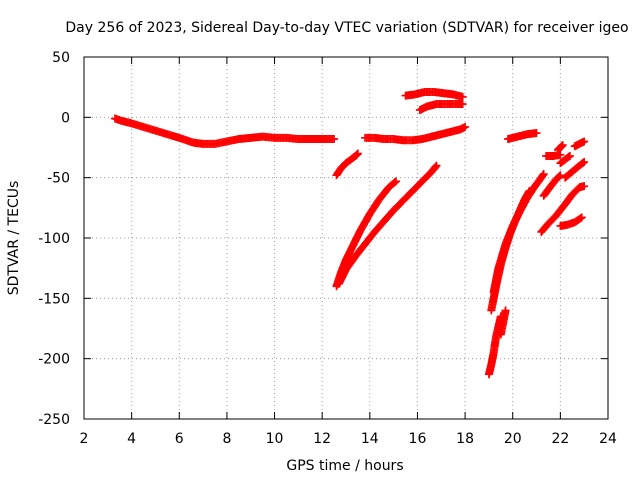 Image resolution: width=640 pixels, height=480 pixels. Describe the element at coordinates (54, 360) in the screenshot. I see `y-tick-label: -200` at that location.